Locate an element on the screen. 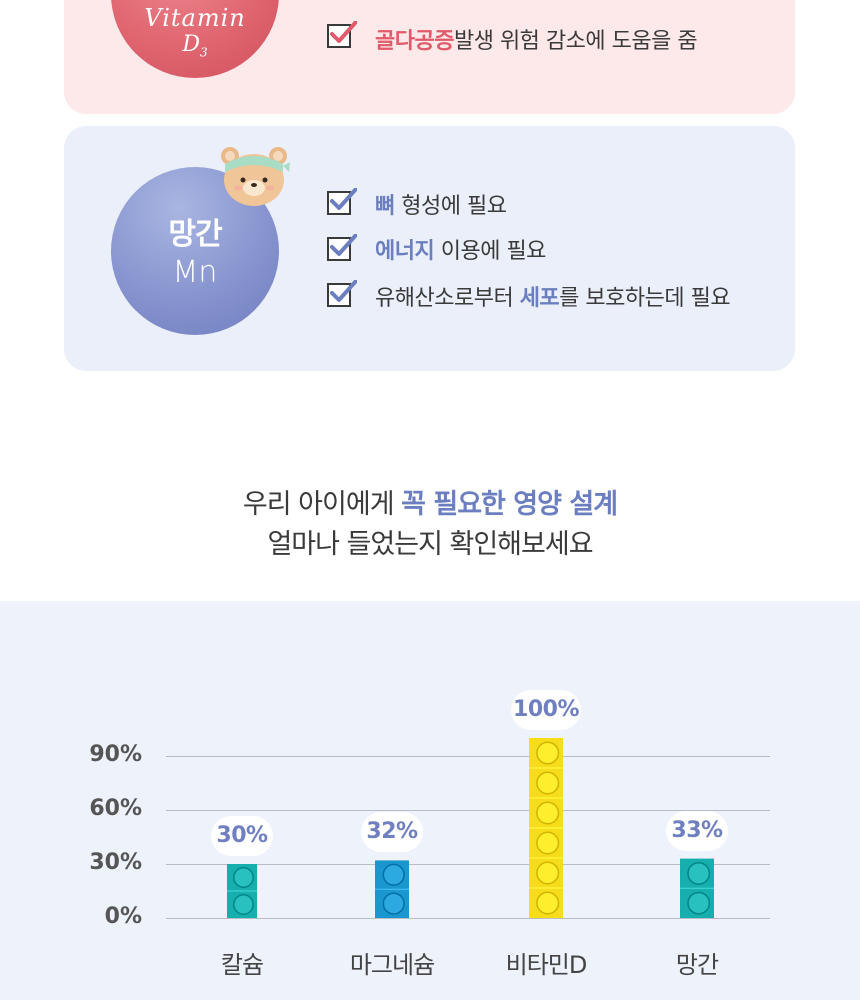 This screenshot has width=860, height=1000. bar-마그네슘 is located at coordinates (392, 889).